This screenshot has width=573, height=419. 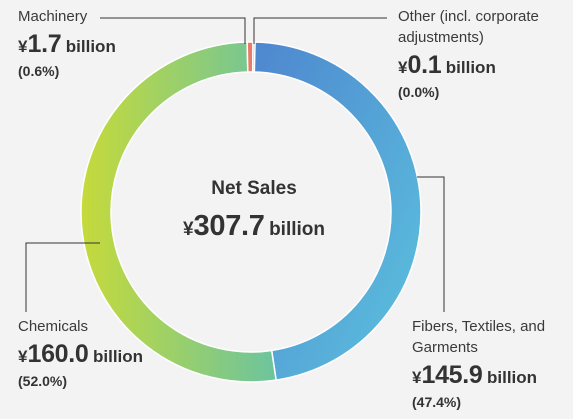 What do you see at coordinates (437, 401) in the screenshot?
I see `fibers-percent: (47.4%)` at bounding box center [437, 401].